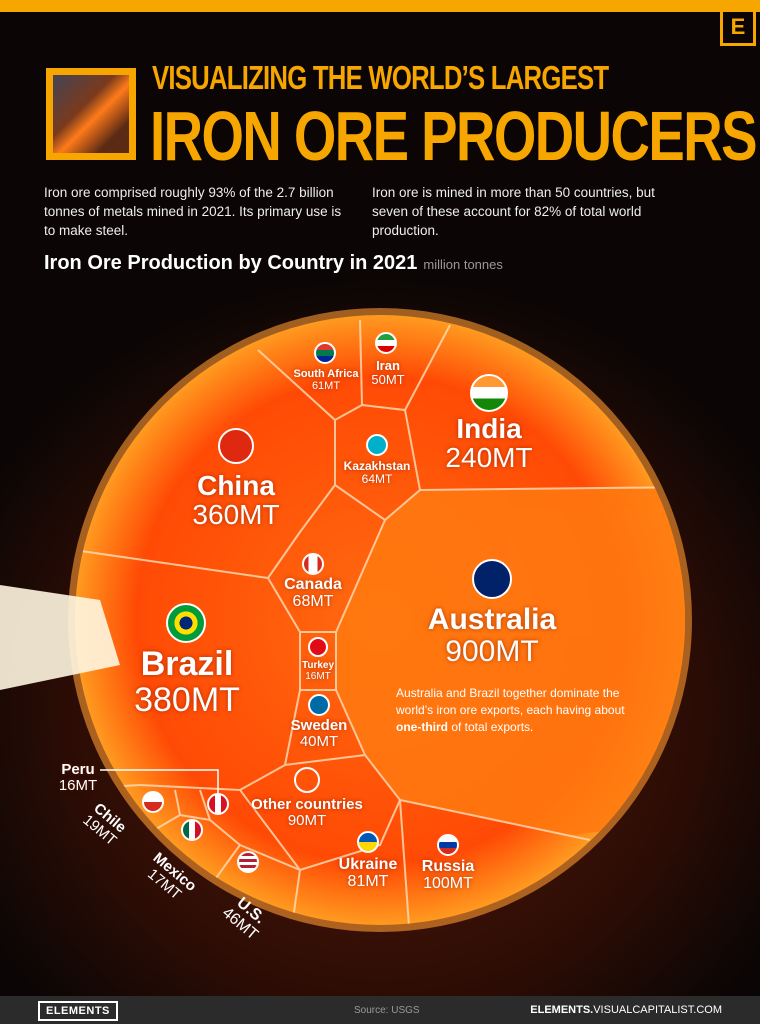 The width and height of the screenshot is (760, 1024). Describe the element at coordinates (186, 623) in the screenshot. I see `brazil-flag-icon` at that location.